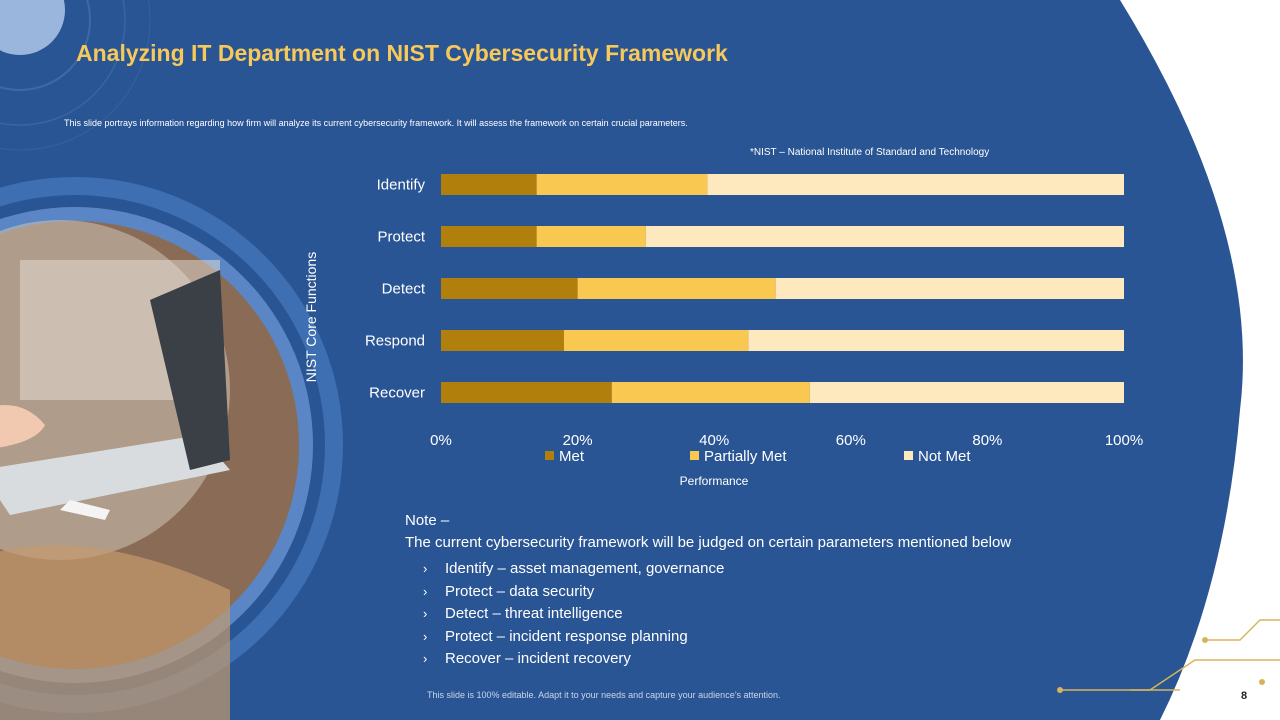 This screenshot has width=1280, height=720. Describe the element at coordinates (311, 317) in the screenshot. I see `y-axis-label: NIST Core Functions` at that location.